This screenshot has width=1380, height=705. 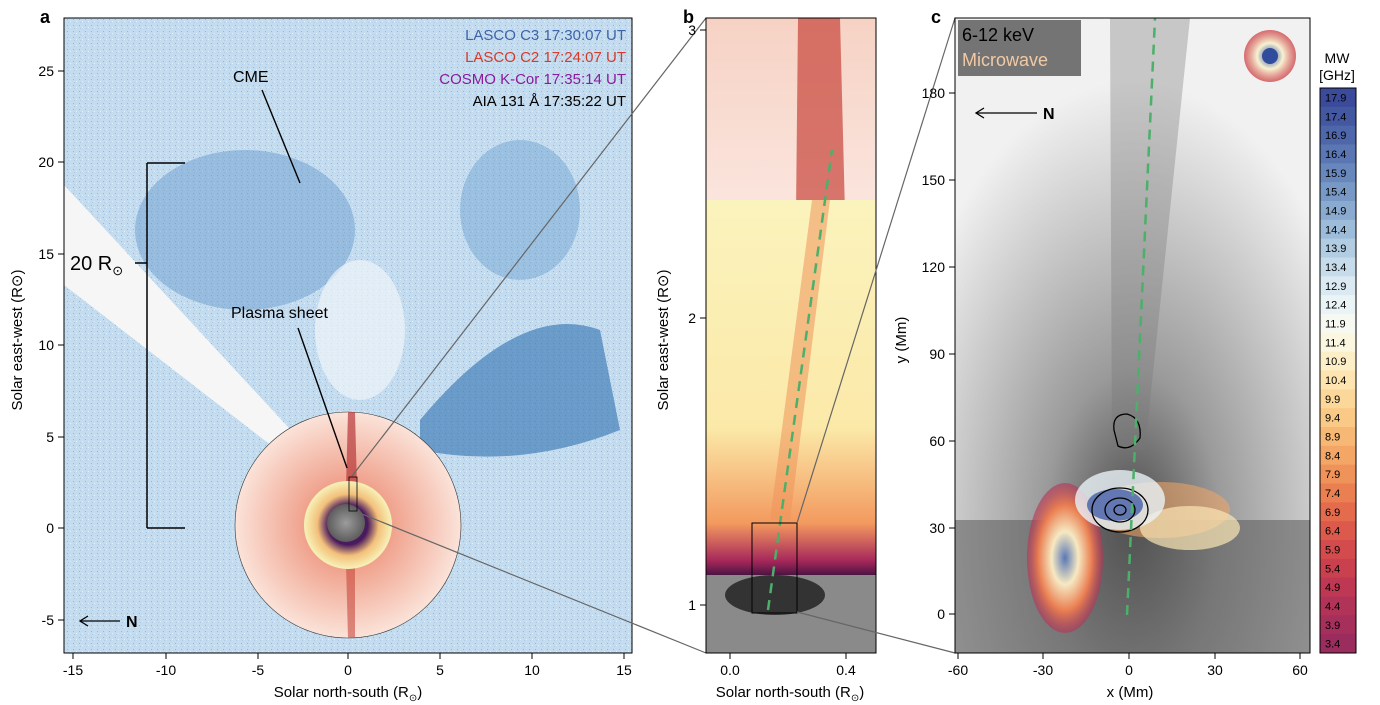 What do you see at coordinates (791, 115) in the screenshot?
I see `c2-strip` at bounding box center [791, 115].